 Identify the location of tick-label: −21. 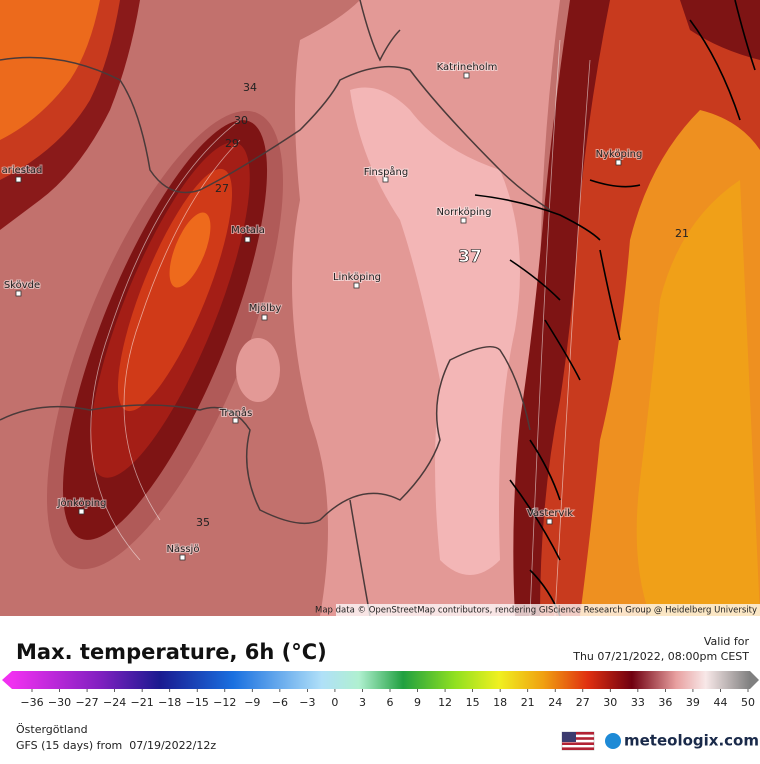
(142, 702).